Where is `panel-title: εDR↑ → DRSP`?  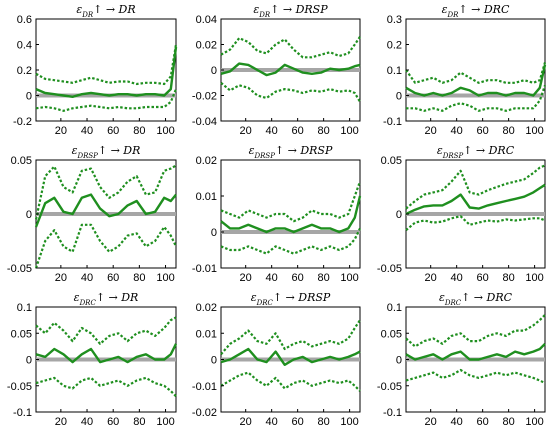
panel-title: εDR↑ → DRSP is located at coordinates (290, 11).